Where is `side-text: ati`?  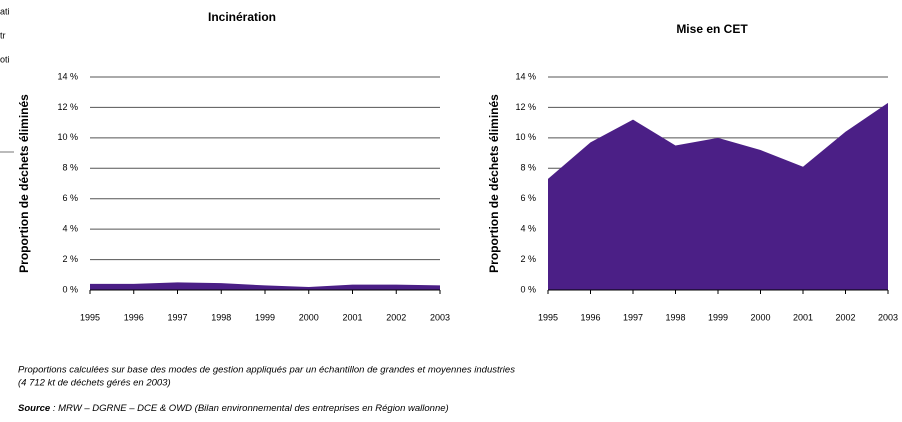
side-text: ati is located at coordinates (5, 11).